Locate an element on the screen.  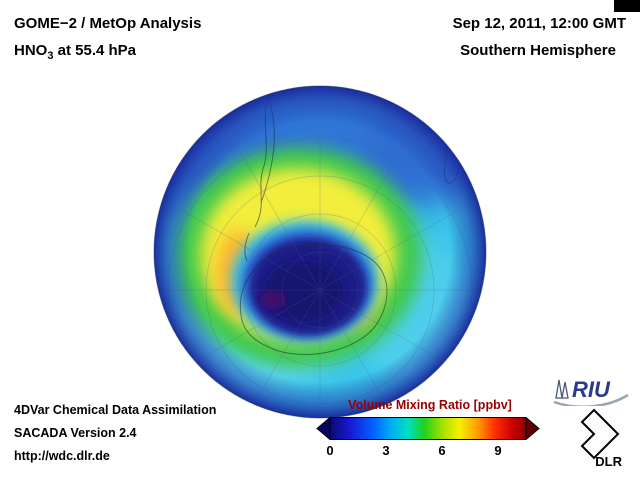
colorbar-ticks: 0 3 6 9 is located at coordinates (428, 451).